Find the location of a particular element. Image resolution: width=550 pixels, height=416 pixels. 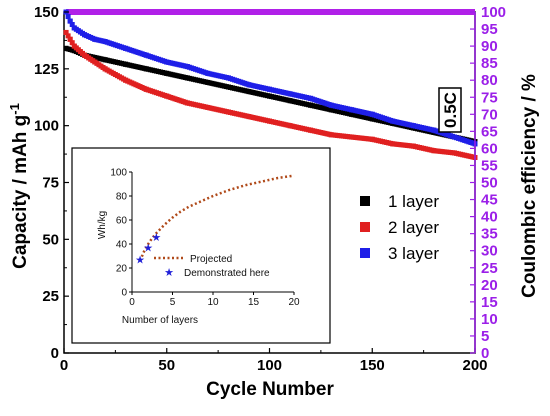

inset-series: ★★★ is located at coordinates (215, 220).